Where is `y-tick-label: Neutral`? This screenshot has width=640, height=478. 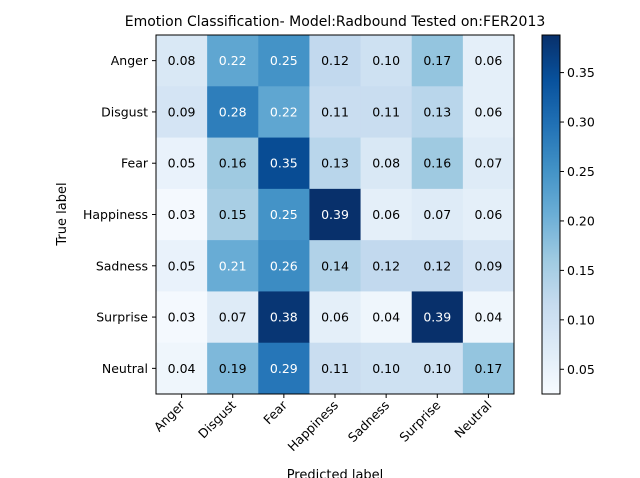 y-tick-label: Neutral is located at coordinates (125, 368).